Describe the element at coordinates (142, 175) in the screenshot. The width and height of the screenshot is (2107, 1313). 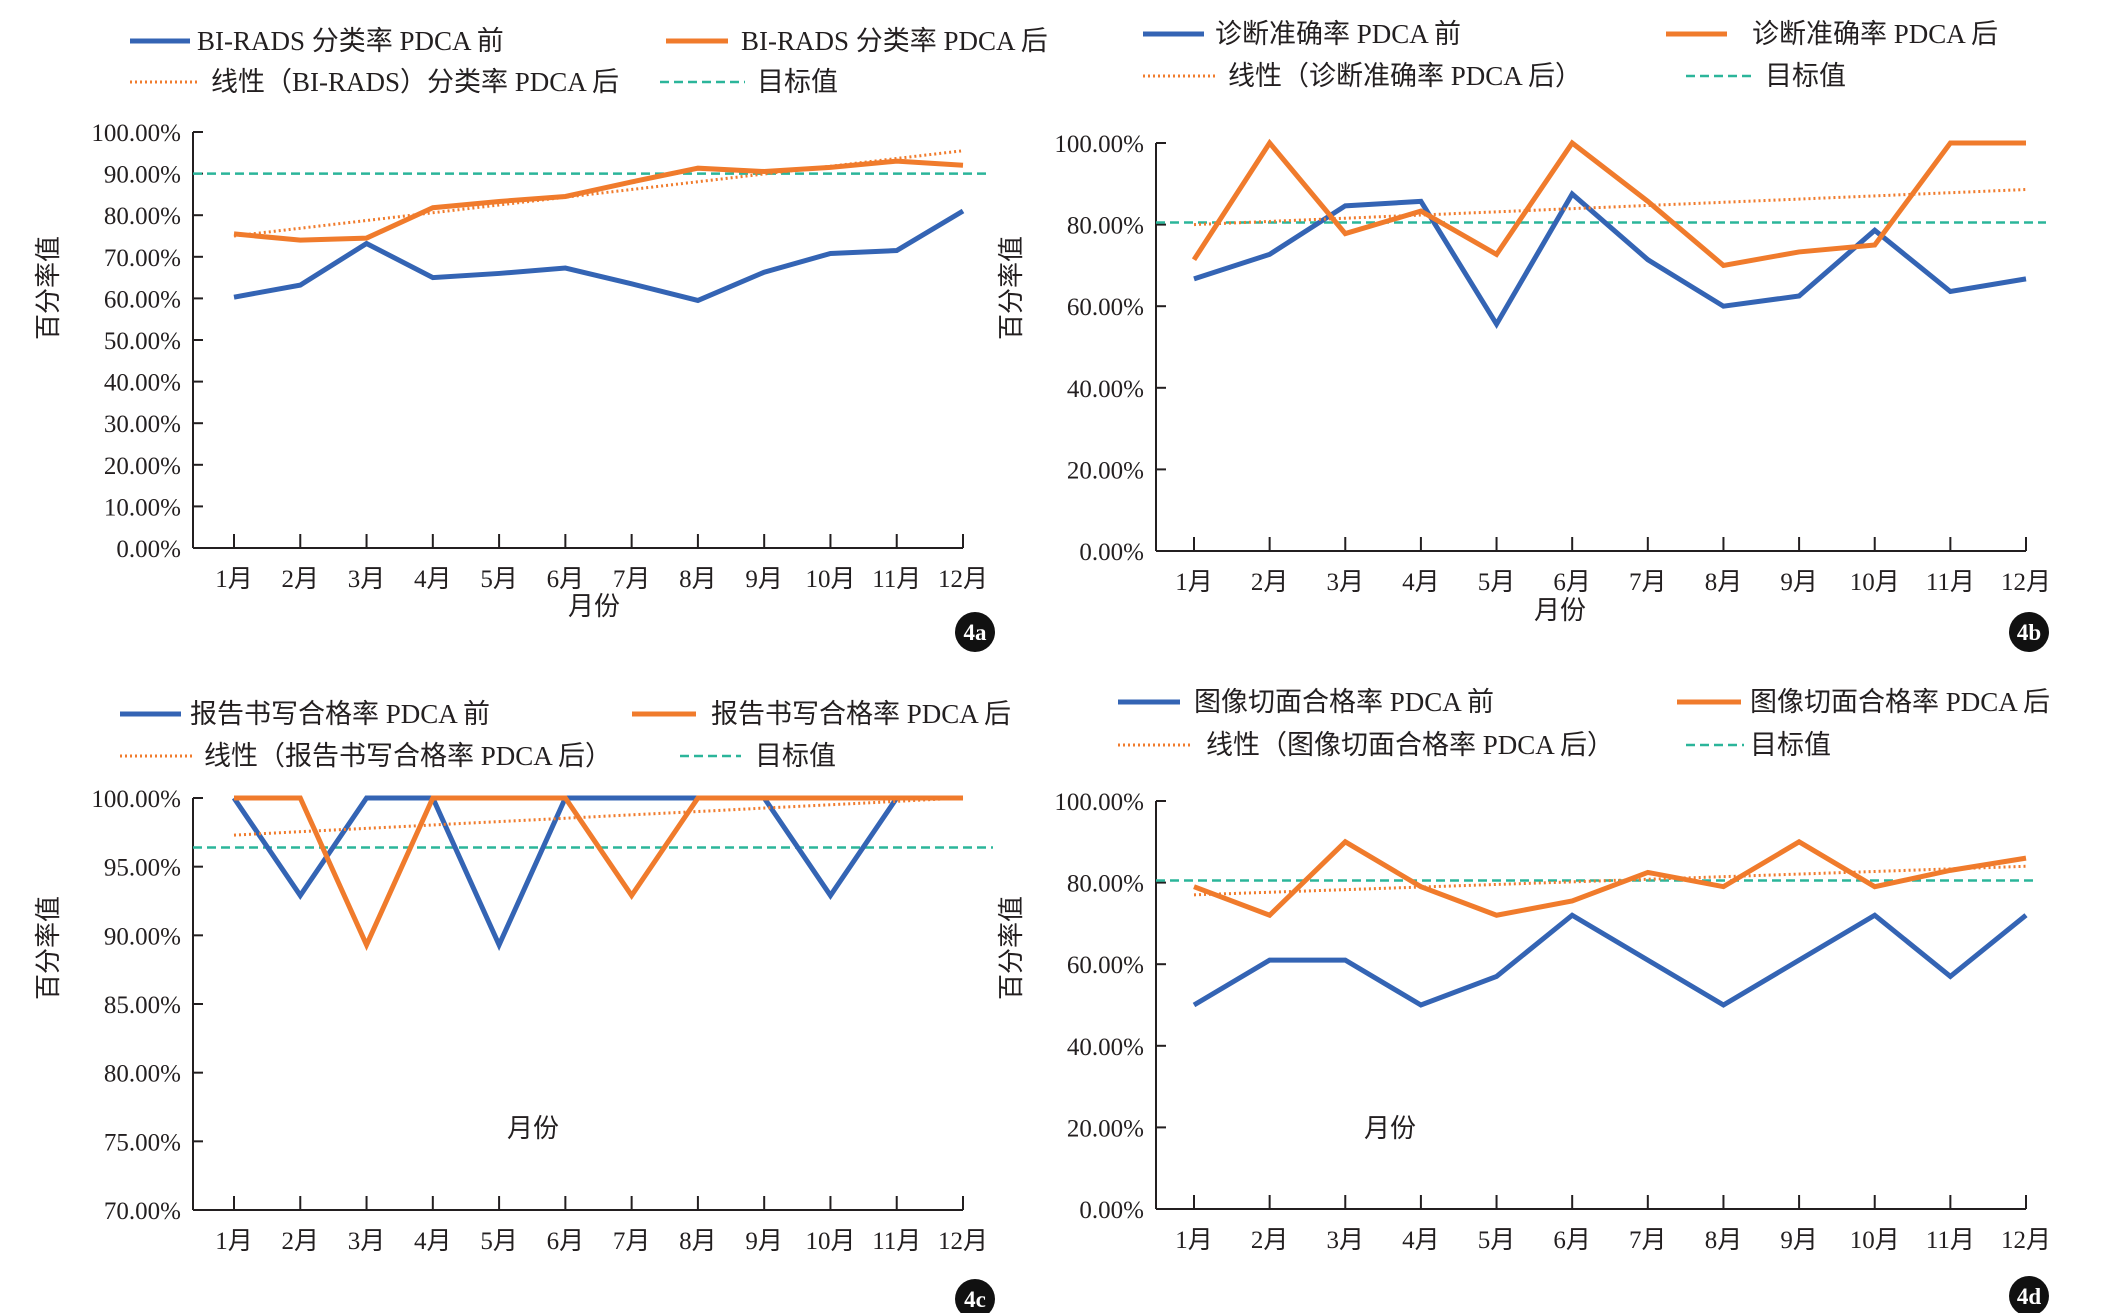
I see `y-tick-label: 90.00%` at that location.